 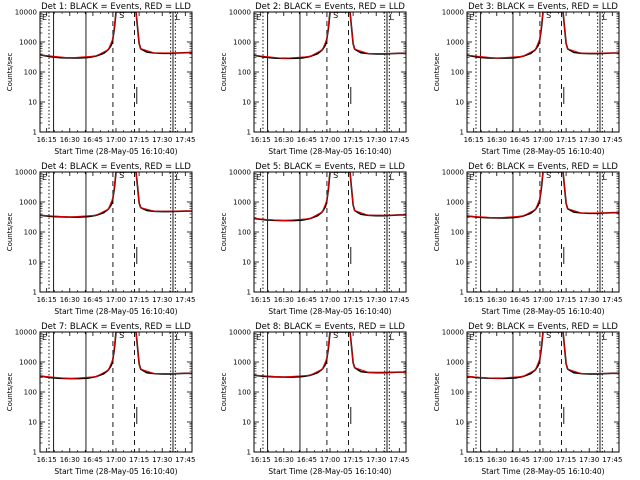 What do you see at coordinates (116, 327) in the screenshot?
I see `panel-title: Det 7: BLACK = Events, RED = LLD` at bounding box center [116, 327].